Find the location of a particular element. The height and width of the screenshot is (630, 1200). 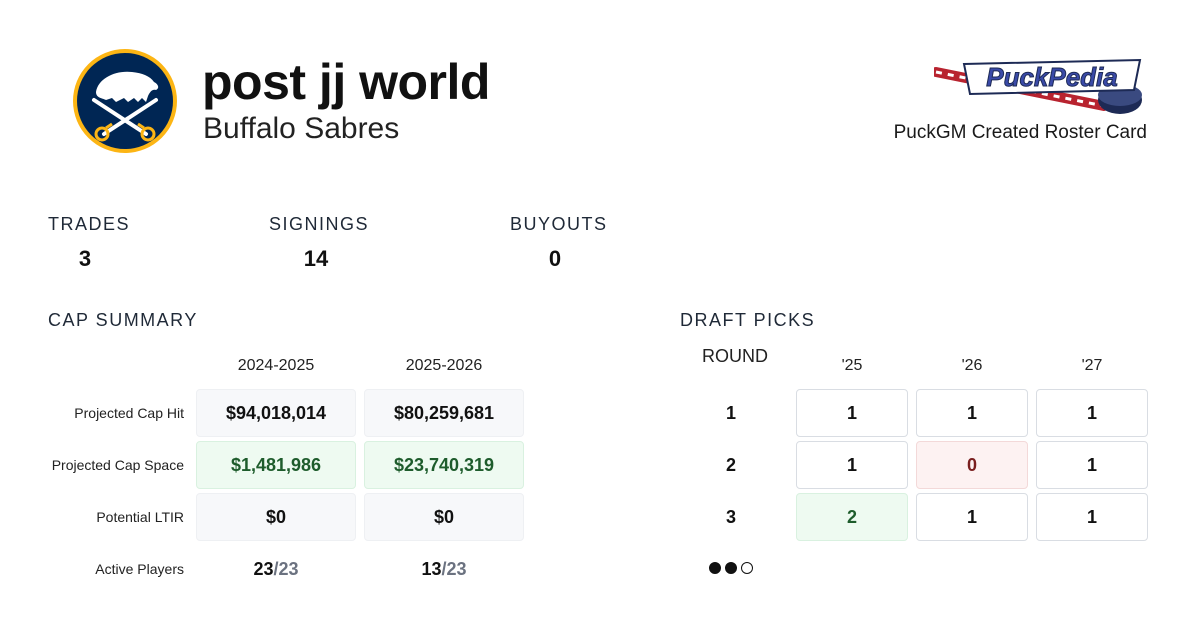

player-count: 23 is located at coordinates (263, 569).